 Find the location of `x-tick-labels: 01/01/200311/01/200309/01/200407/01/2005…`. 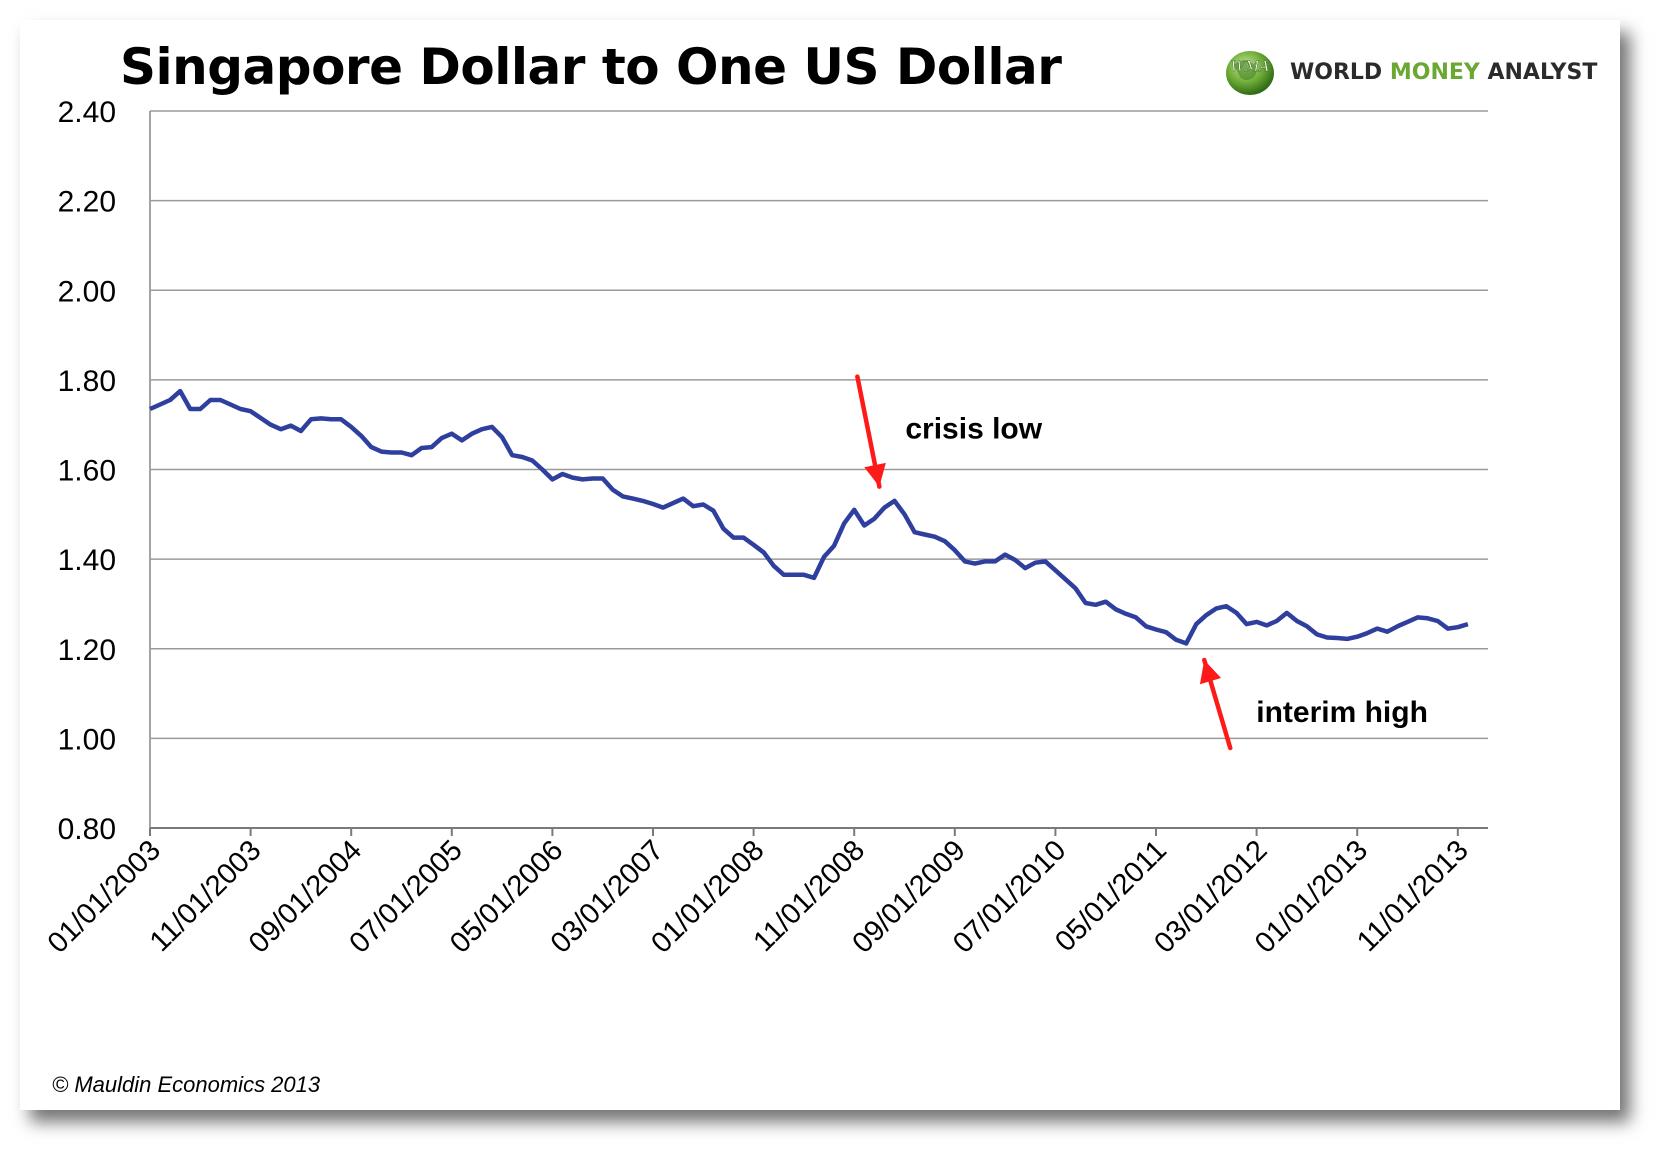

x-tick-labels: 01/01/200311/01/200309/01/200407/01/2005… is located at coordinates (758, 896).